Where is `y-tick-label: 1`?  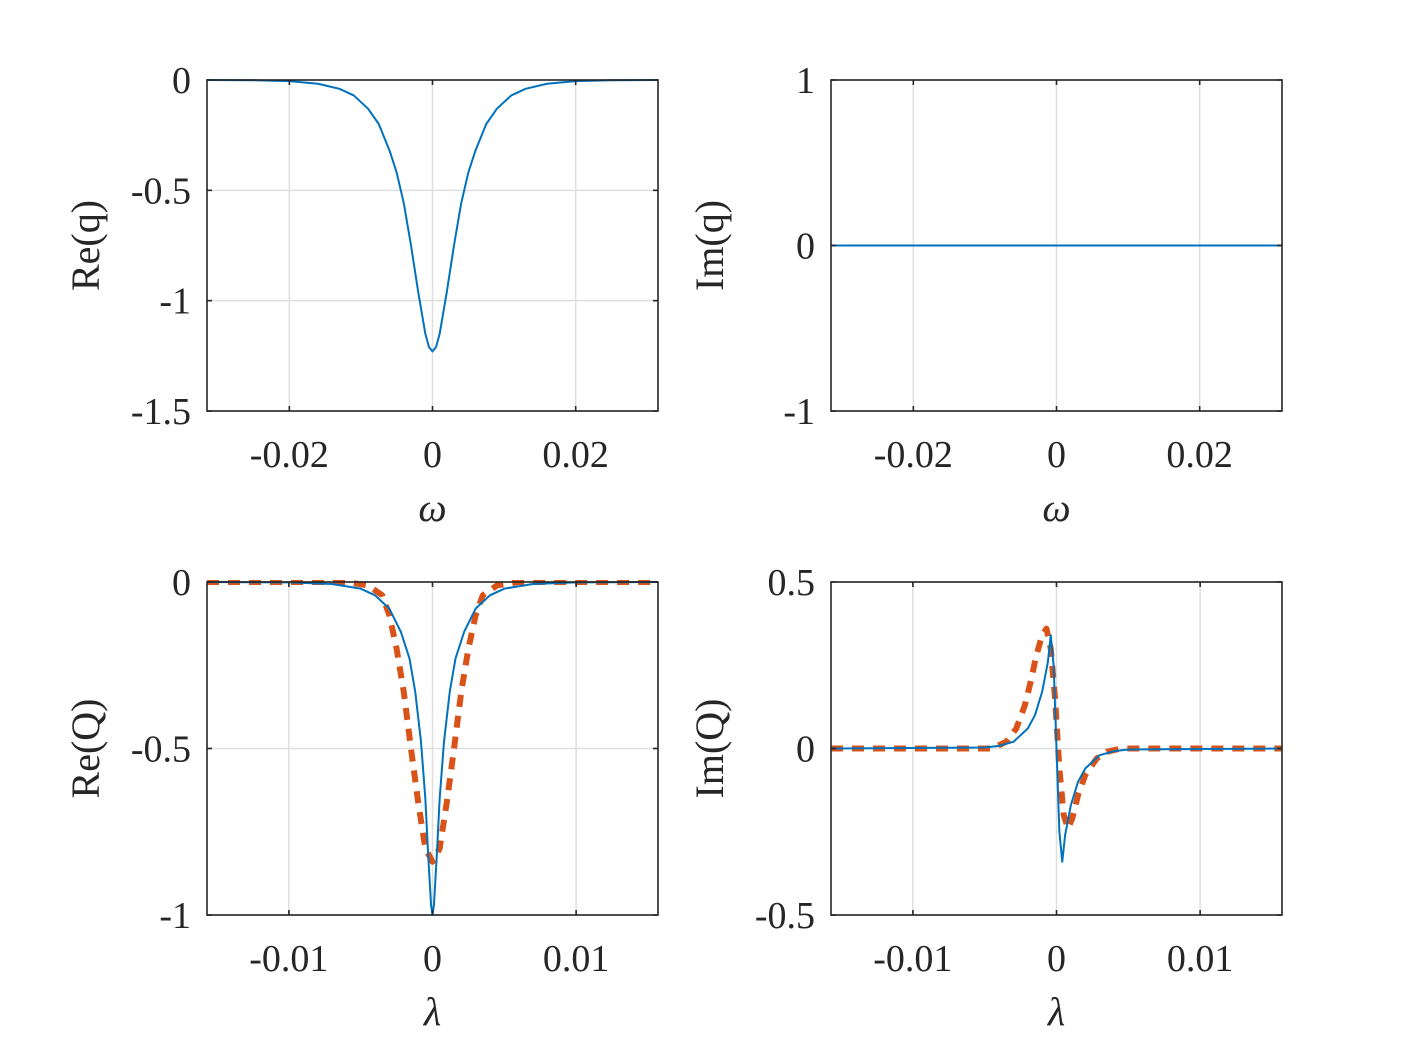 y-tick-label: 1 is located at coordinates (805, 81).